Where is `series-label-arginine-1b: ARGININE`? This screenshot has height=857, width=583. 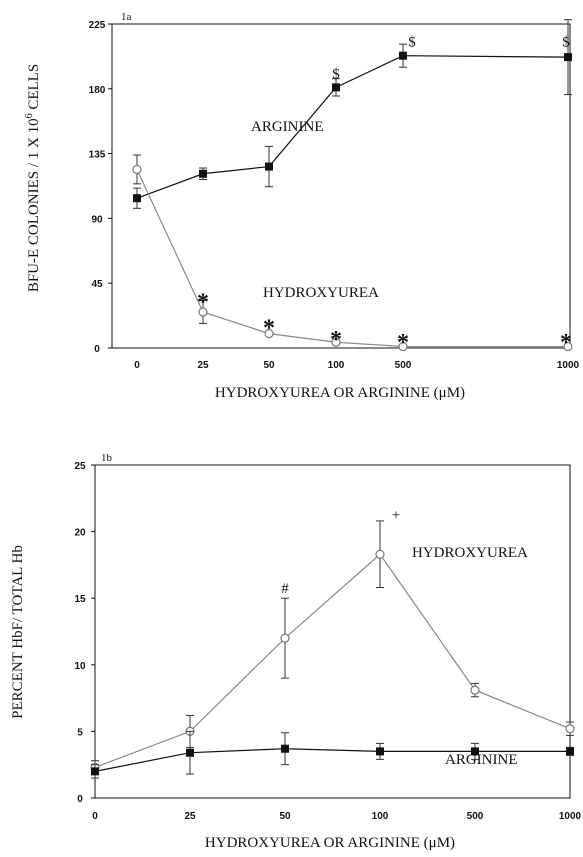
series-label-arginine-1b: ARGININE is located at coordinates (481, 760).